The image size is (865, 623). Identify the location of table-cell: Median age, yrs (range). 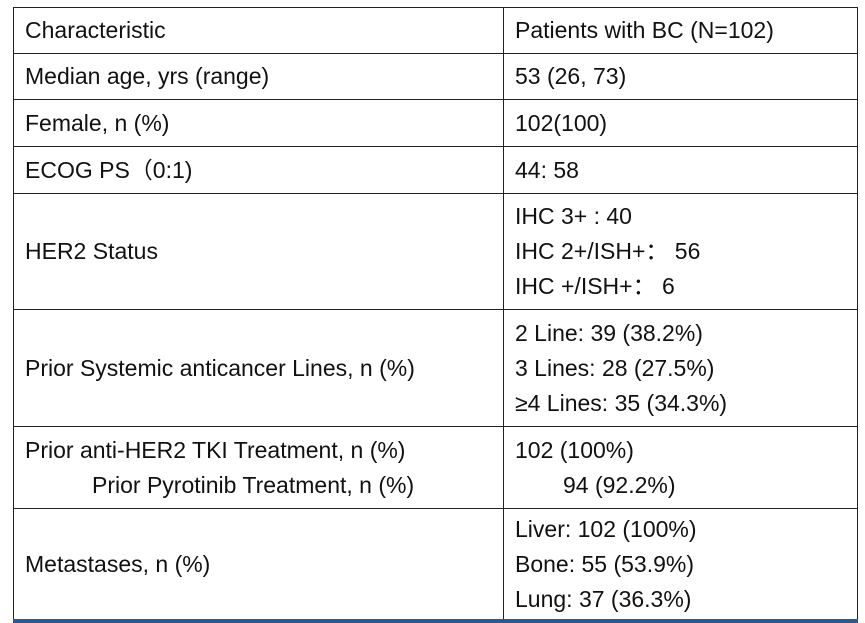
(258, 76).